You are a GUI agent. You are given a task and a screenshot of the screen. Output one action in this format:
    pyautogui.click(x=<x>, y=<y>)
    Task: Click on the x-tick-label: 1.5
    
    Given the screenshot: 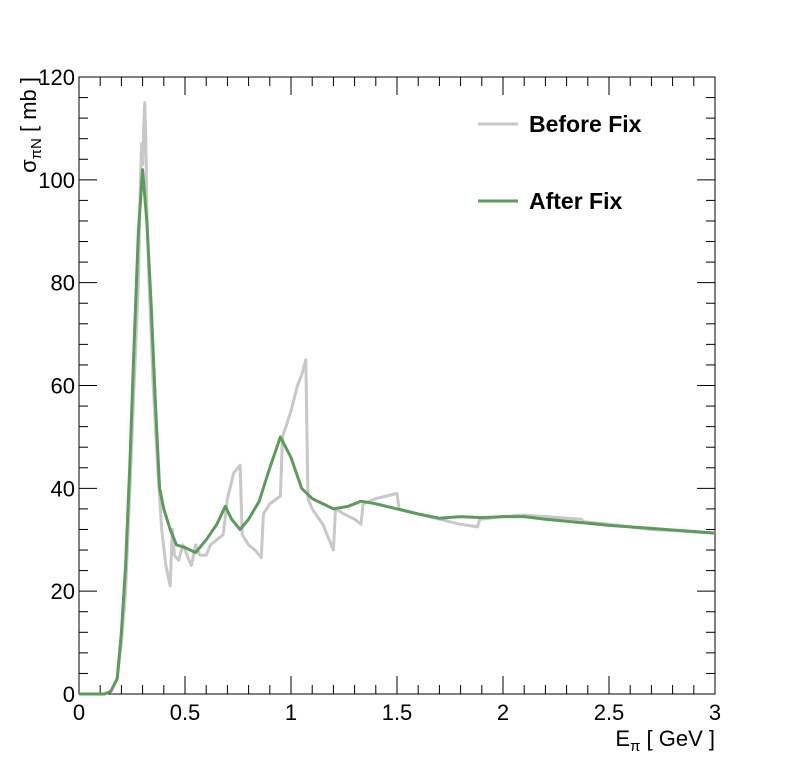 What is the action you would take?
    pyautogui.click(x=397, y=712)
    